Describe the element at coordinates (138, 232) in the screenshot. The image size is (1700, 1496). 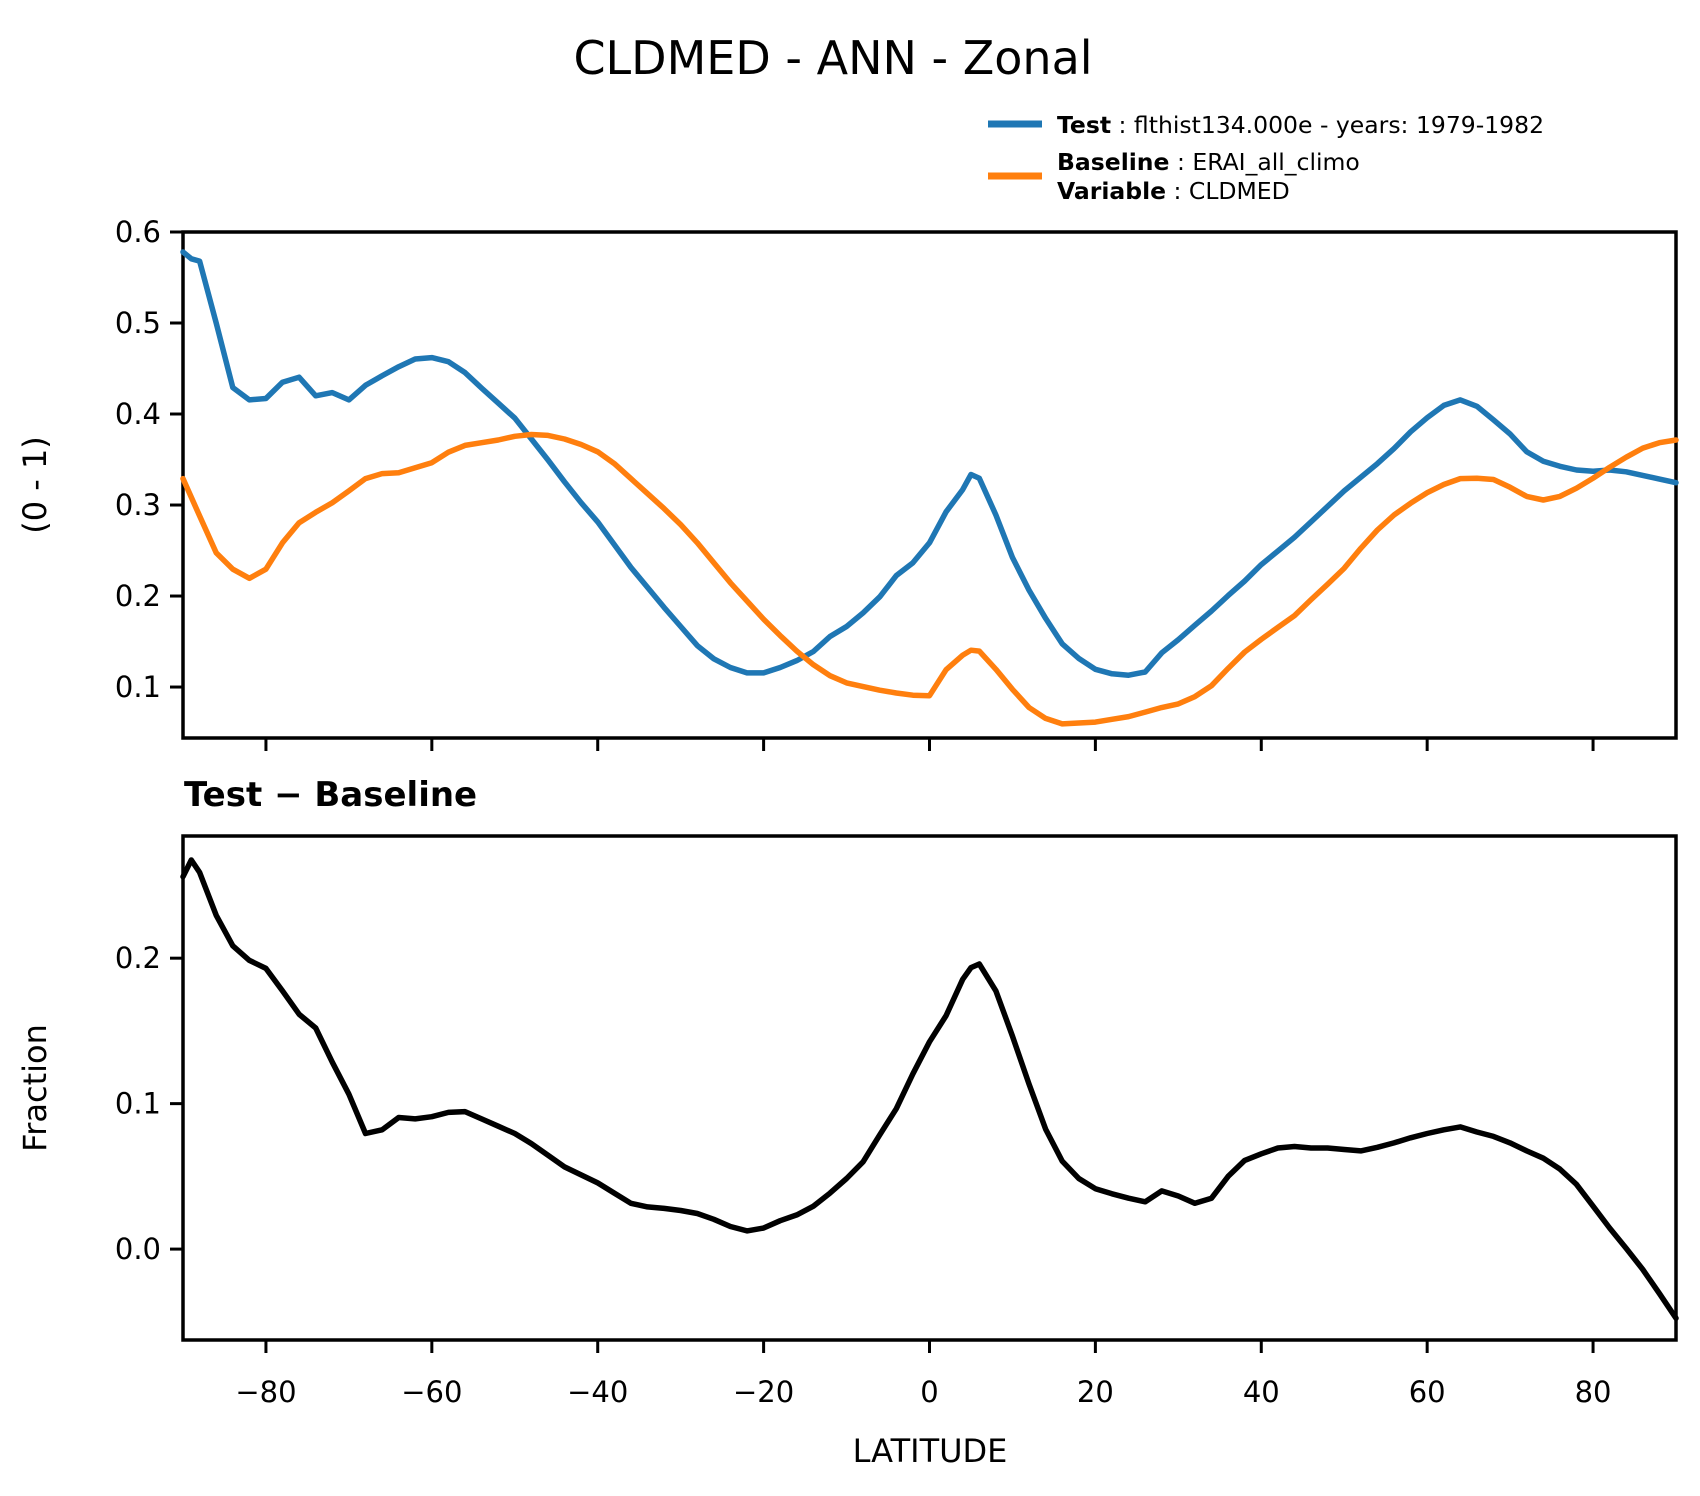
I see `tick-label: 0.6` at that location.